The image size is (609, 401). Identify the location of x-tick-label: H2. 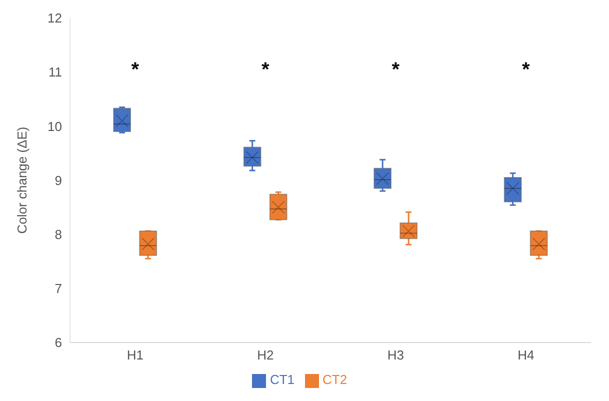
(265, 355).